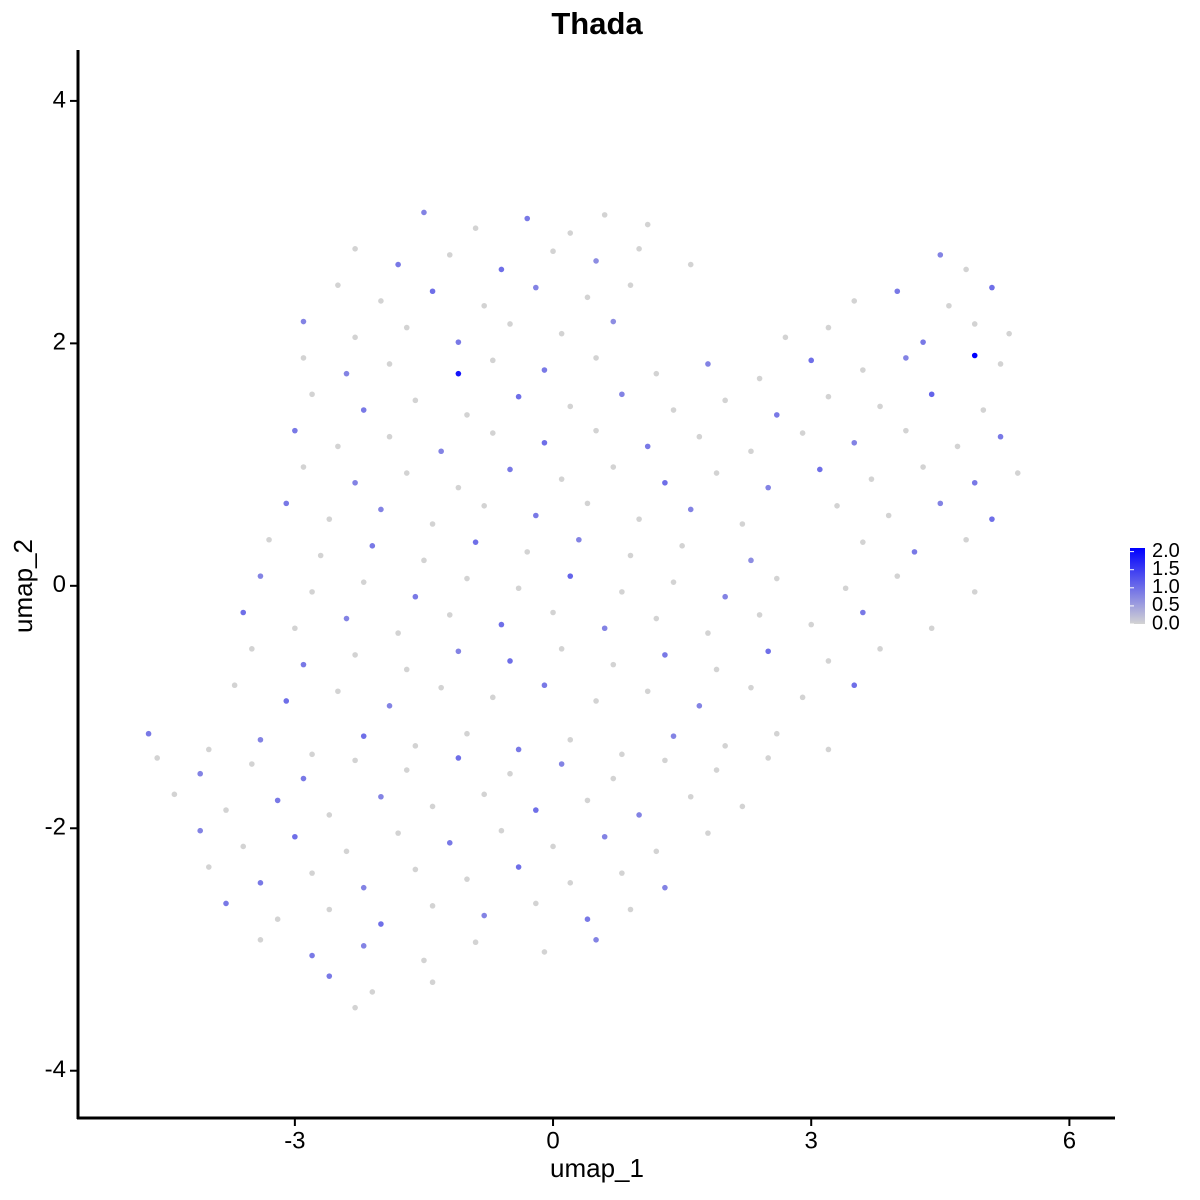  What do you see at coordinates (1166, 623) in the screenshot?
I see `colorbar-tick-label: 0.0` at bounding box center [1166, 623].